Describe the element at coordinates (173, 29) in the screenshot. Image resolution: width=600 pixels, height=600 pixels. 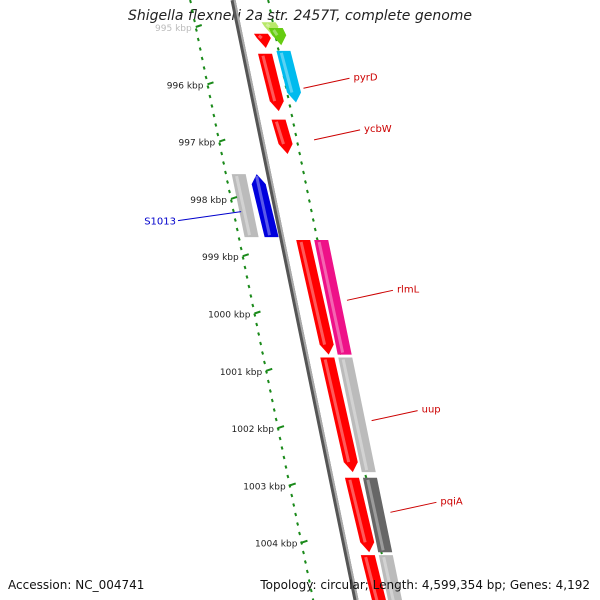
I see `scale-label: 995 kbp` at that location.